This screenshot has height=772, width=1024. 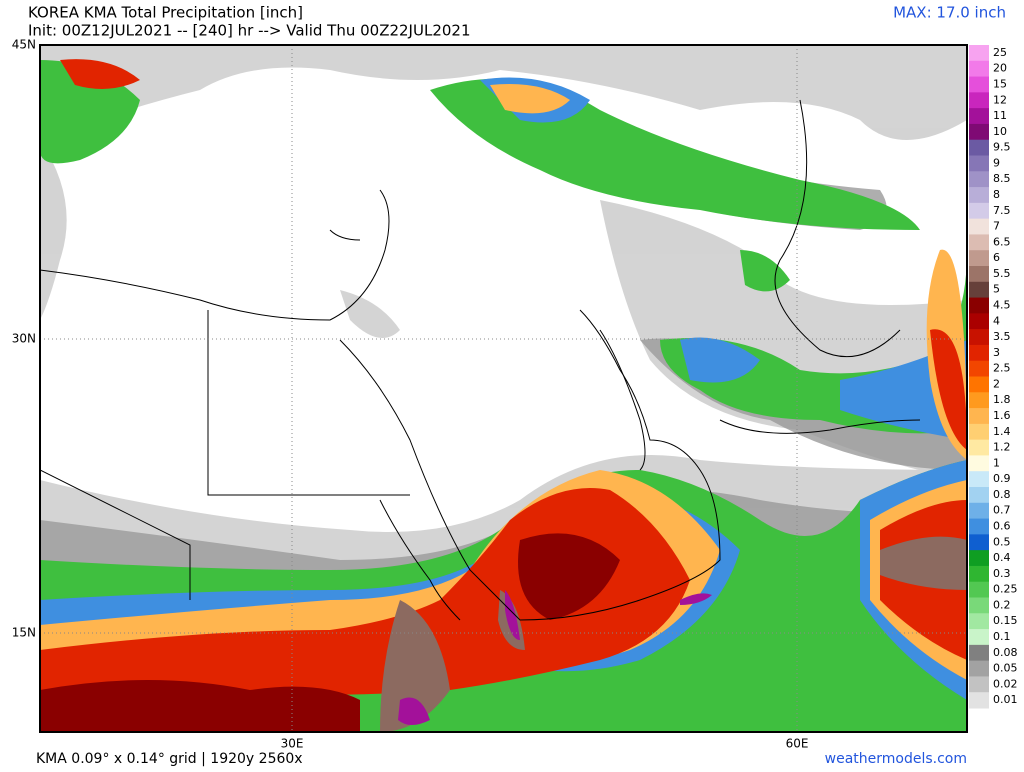 I want to click on colorbar-label: 4.5, so click(x=1002, y=304).